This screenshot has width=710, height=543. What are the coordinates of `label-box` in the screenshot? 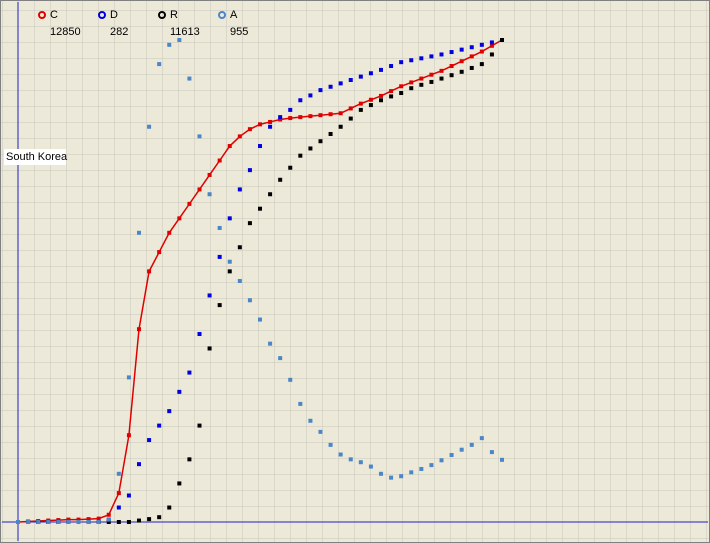 It's located at (35, 157).